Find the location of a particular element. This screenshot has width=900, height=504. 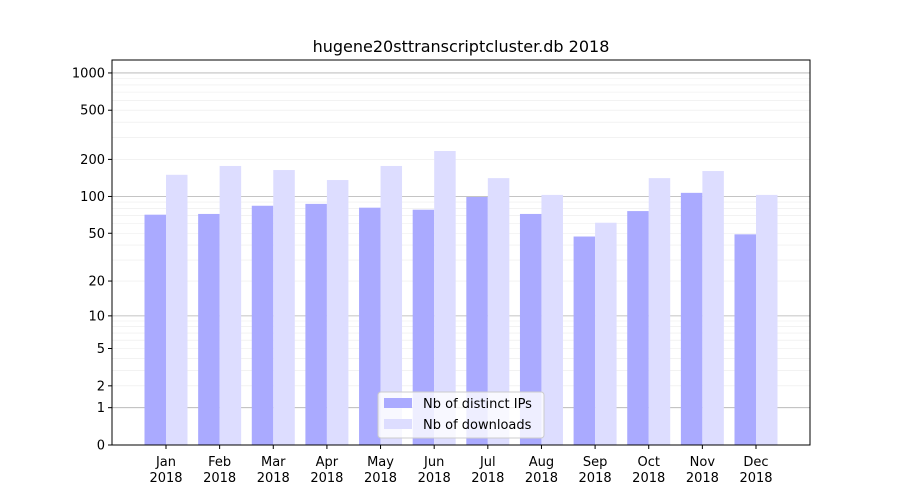

y-tick-label: 10 is located at coordinates (96, 316).